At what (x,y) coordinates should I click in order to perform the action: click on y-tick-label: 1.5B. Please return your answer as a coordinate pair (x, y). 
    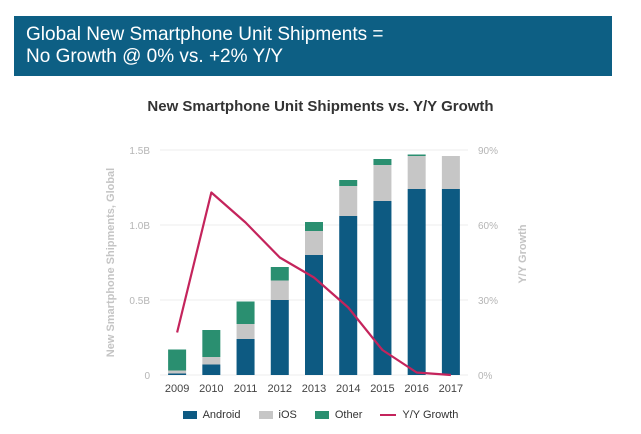
    Looking at the image, I should click on (139, 151).